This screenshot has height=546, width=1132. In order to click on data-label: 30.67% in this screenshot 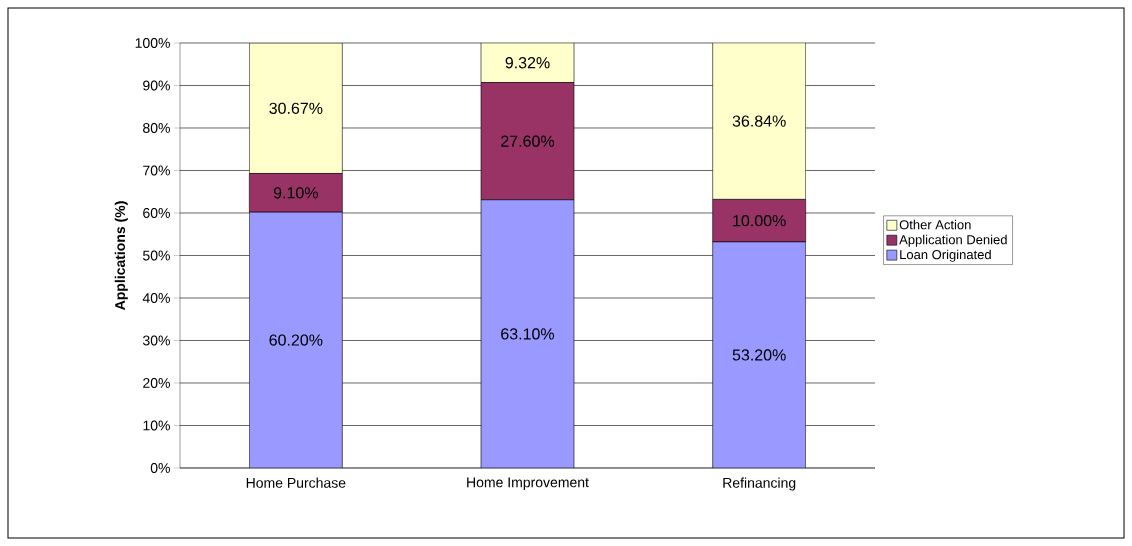, I will do `click(296, 108)`.